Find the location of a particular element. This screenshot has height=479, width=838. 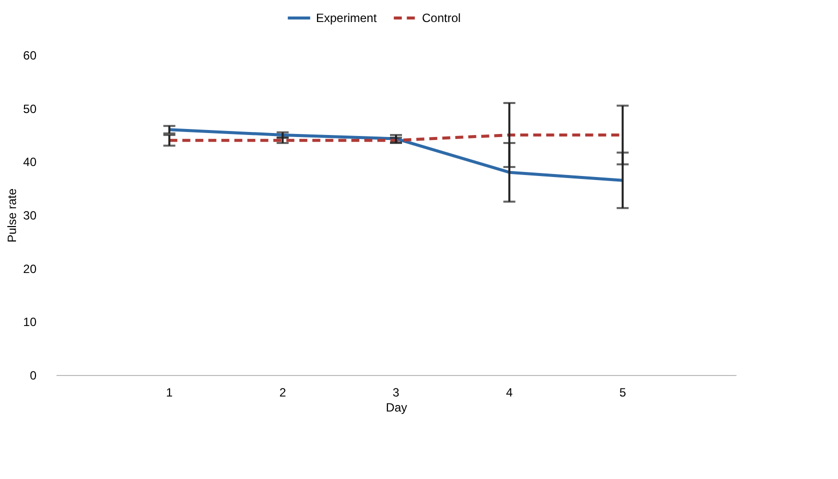

x-tick-label: 1 is located at coordinates (169, 393).